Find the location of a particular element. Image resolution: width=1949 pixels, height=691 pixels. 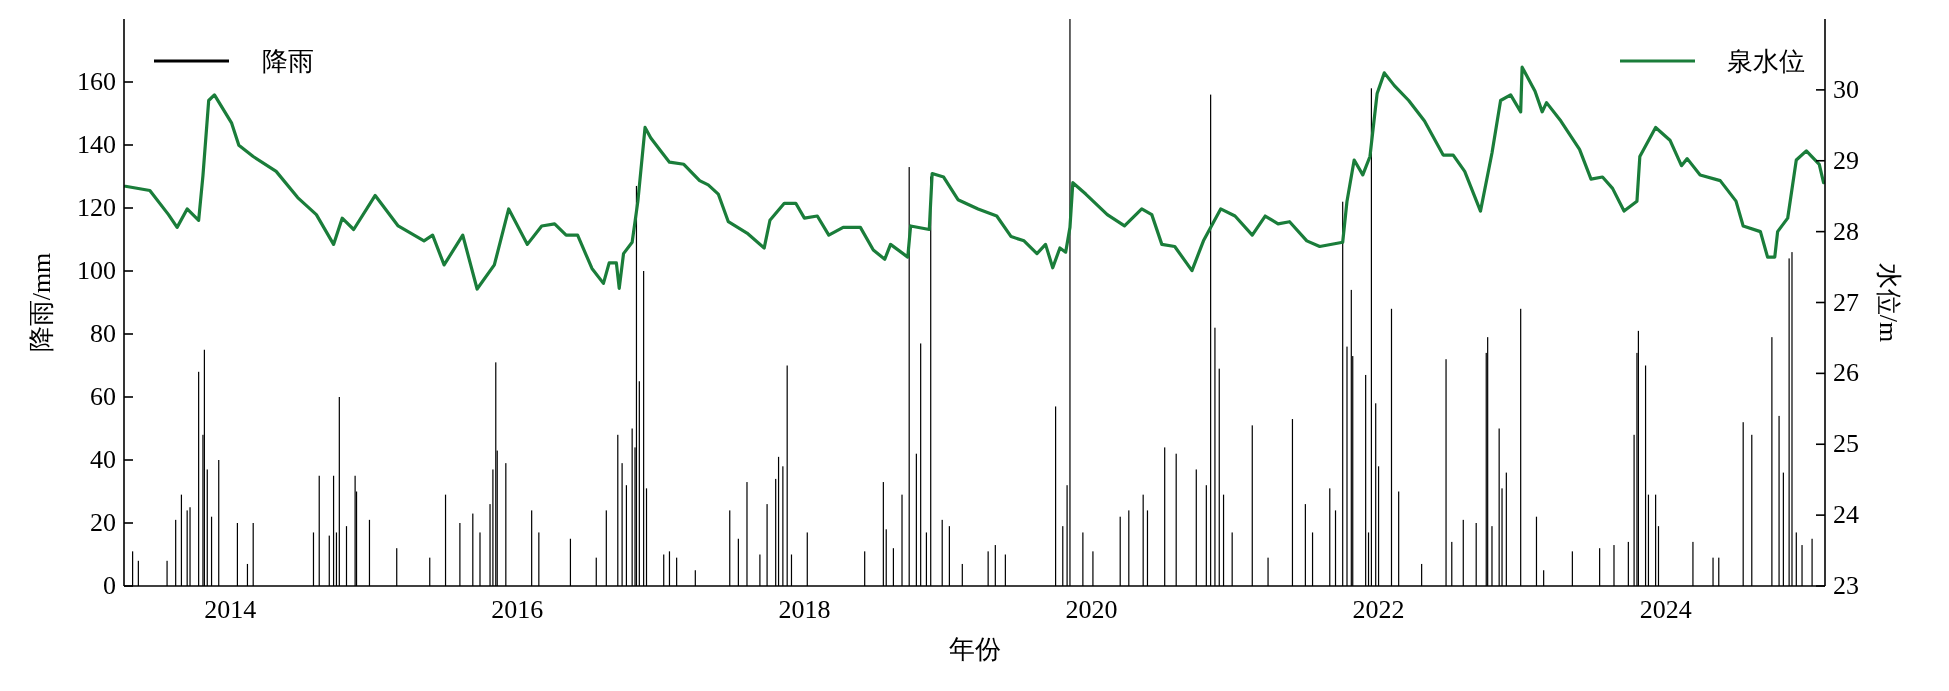

y-tick-label: 160 is located at coordinates (96, 81).